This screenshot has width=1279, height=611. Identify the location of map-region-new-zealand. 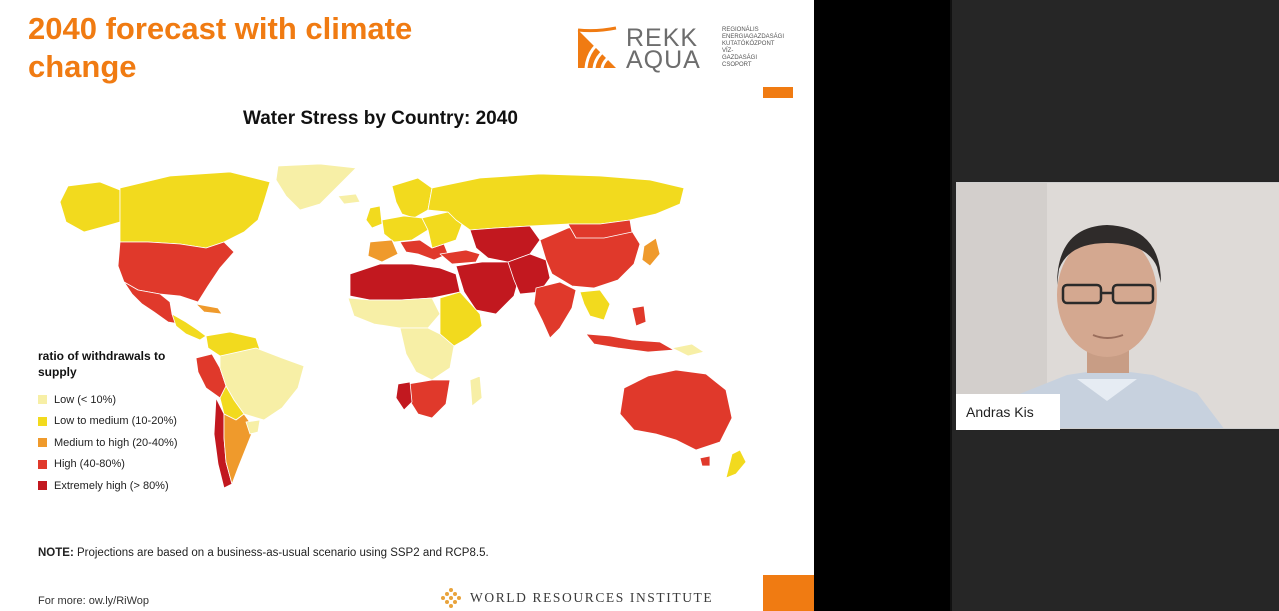
(736, 464).